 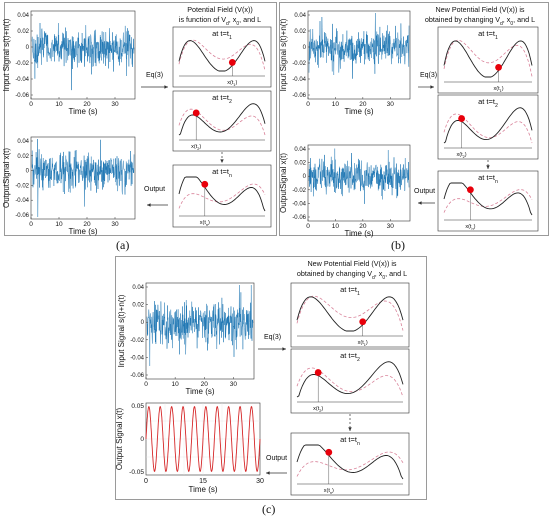 I want to click on b-well1-particle, so click(x=498, y=67).